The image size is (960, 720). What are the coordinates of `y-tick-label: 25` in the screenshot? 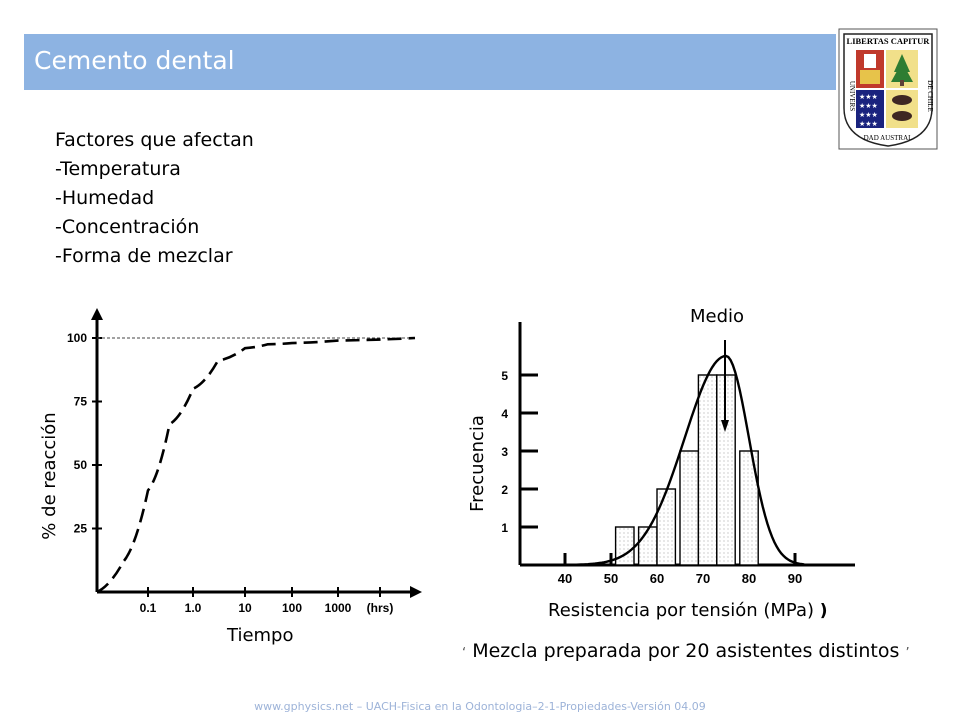 It's located at (81, 529).